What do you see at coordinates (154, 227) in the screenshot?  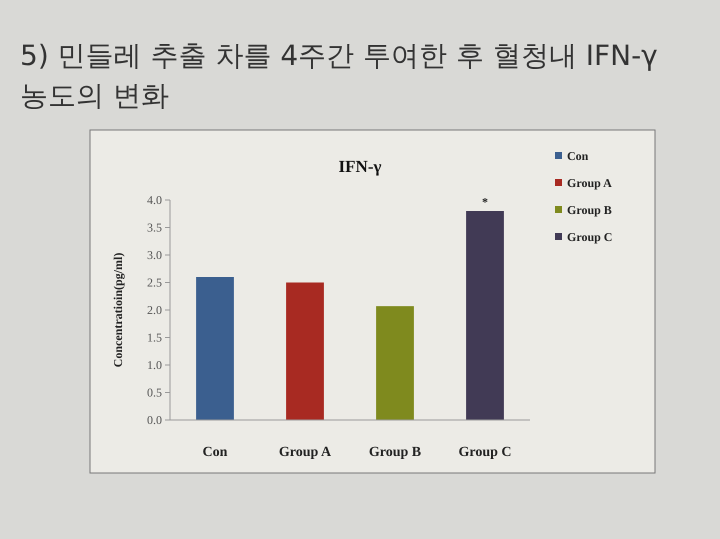 I see `y-tick-label: 3.5` at bounding box center [154, 227].